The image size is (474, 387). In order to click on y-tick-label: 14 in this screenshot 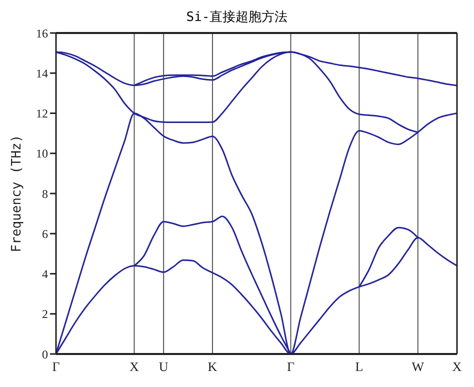, I will do `click(42, 73)`.